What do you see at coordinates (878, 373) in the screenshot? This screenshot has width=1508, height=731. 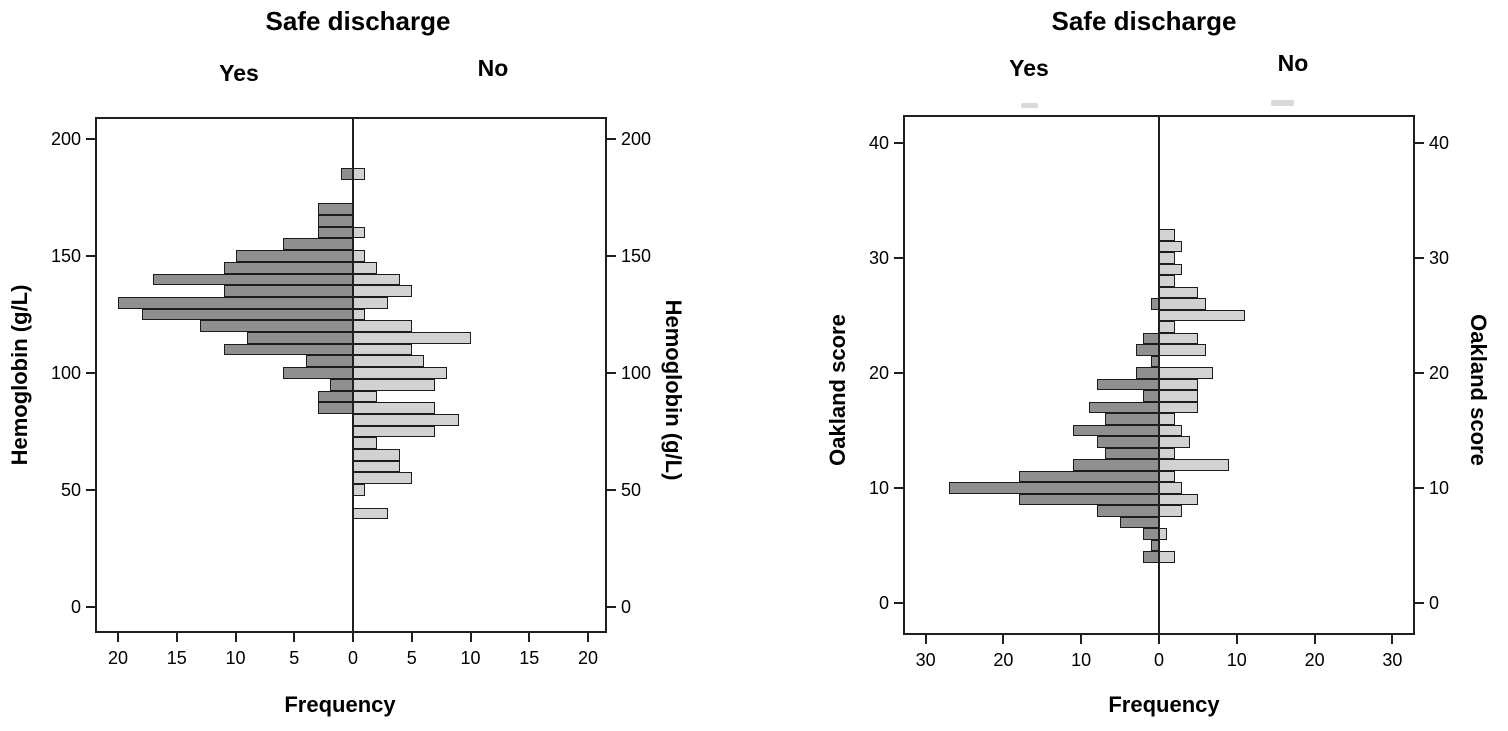 I see `y-tick-label-left: 20` at bounding box center [878, 373].